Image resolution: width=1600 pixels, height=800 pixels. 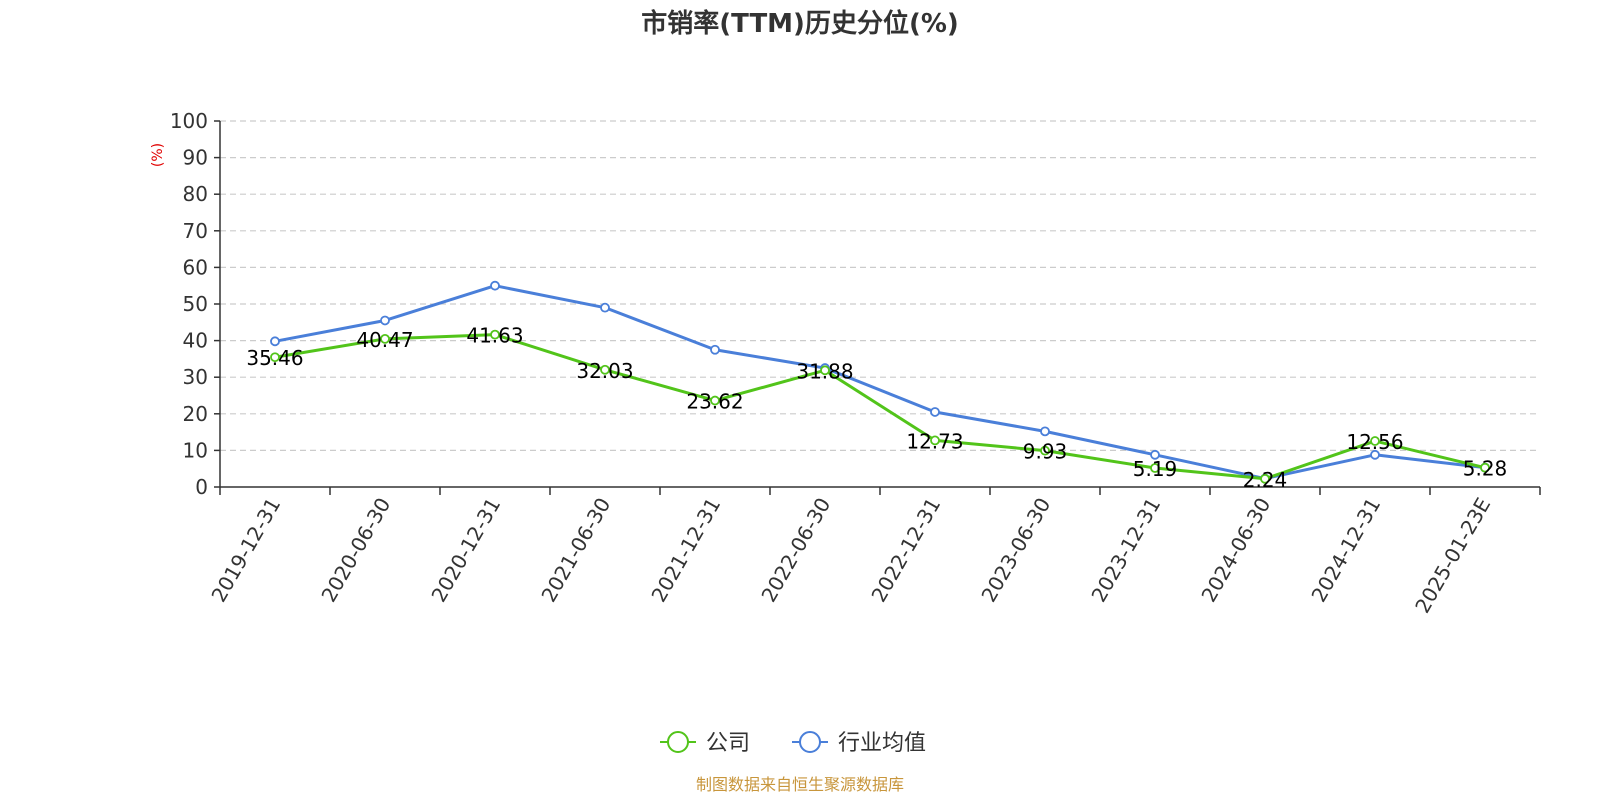 I want to click on x-tick-label: 2019-12-31, so click(x=245, y=550).